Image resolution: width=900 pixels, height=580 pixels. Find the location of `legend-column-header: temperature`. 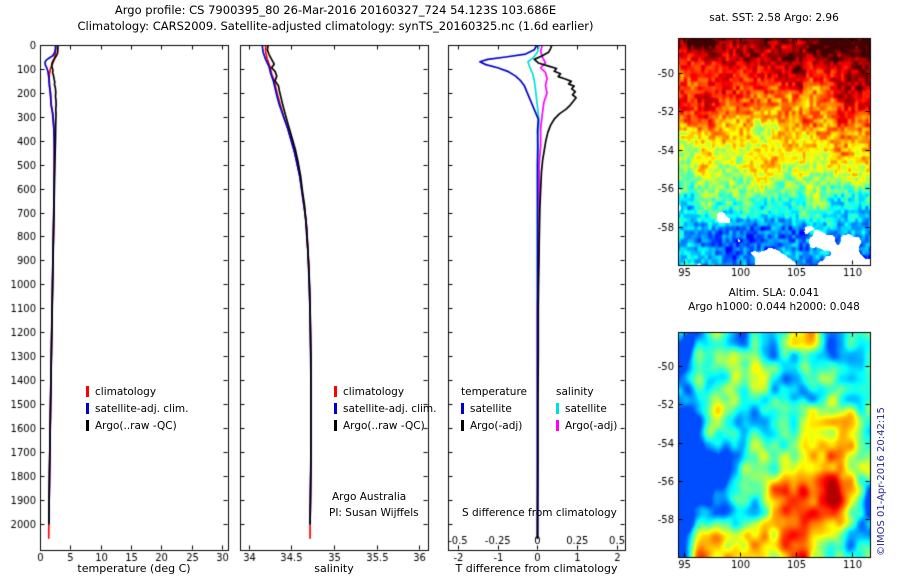

legend-column-header: temperature is located at coordinates (494, 391).